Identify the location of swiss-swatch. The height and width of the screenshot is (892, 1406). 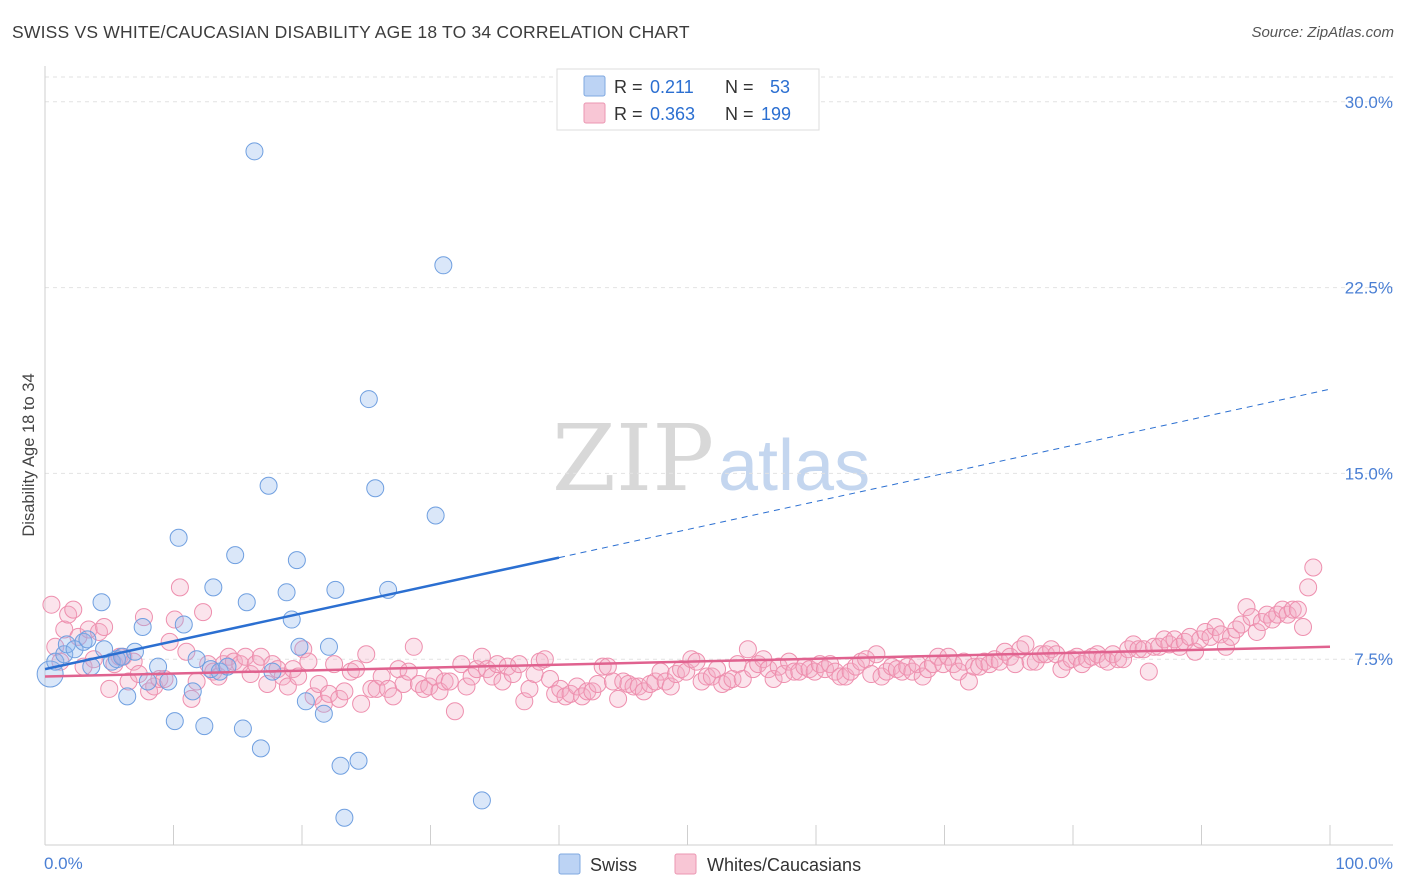
(594, 86).